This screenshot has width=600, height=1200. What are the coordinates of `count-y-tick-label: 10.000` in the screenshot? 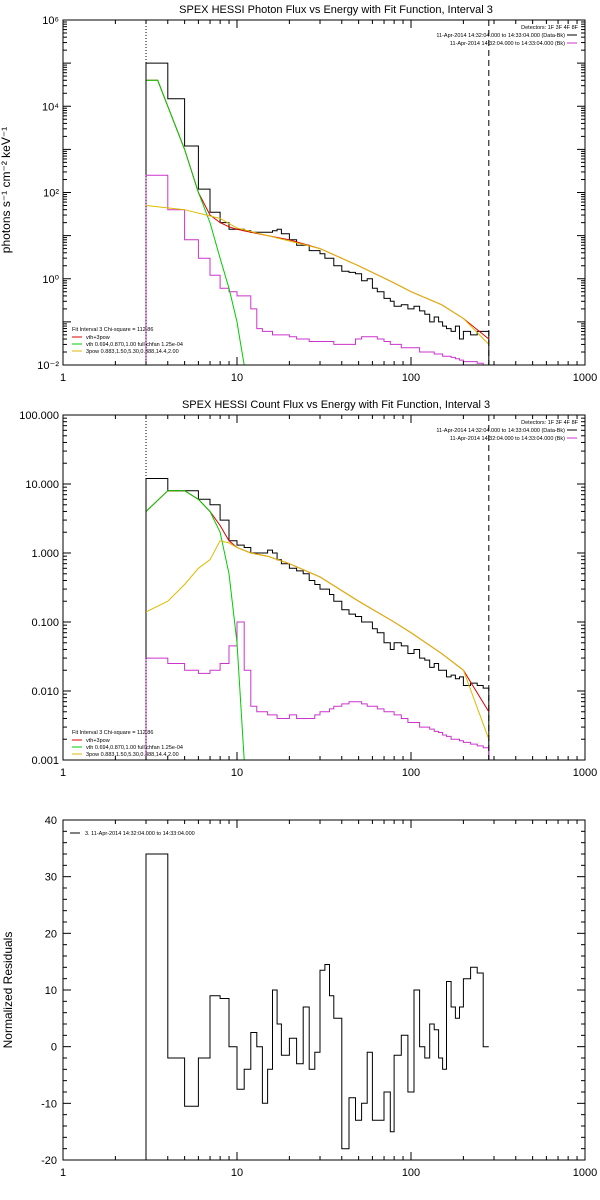 It's located at (42, 485).